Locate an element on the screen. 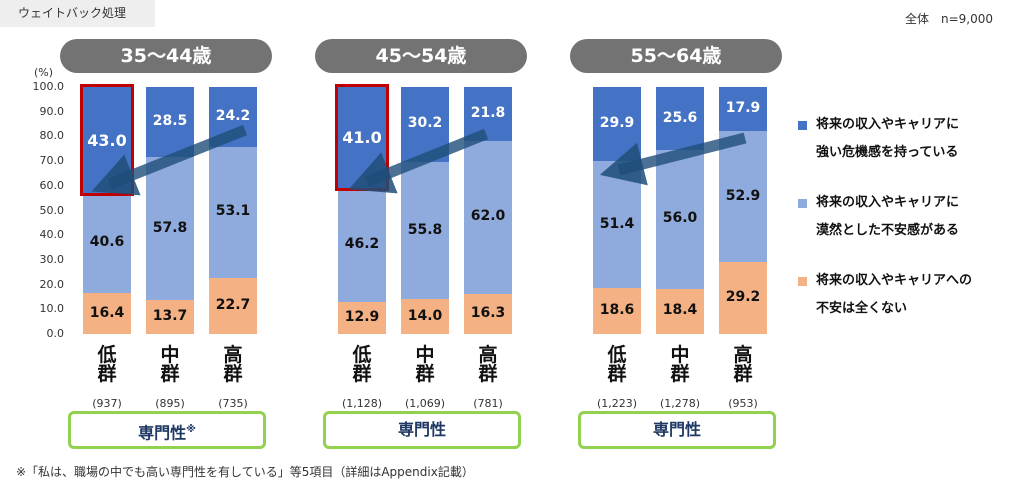 The height and width of the screenshot is (490, 1015). data-label: 29.9 is located at coordinates (617, 123).